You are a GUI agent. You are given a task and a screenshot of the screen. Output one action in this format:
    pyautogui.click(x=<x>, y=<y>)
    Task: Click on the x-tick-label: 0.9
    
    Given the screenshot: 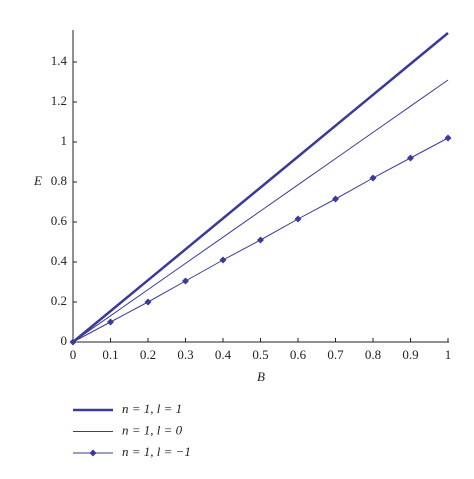 What is the action you would take?
    pyautogui.click(x=410, y=354)
    